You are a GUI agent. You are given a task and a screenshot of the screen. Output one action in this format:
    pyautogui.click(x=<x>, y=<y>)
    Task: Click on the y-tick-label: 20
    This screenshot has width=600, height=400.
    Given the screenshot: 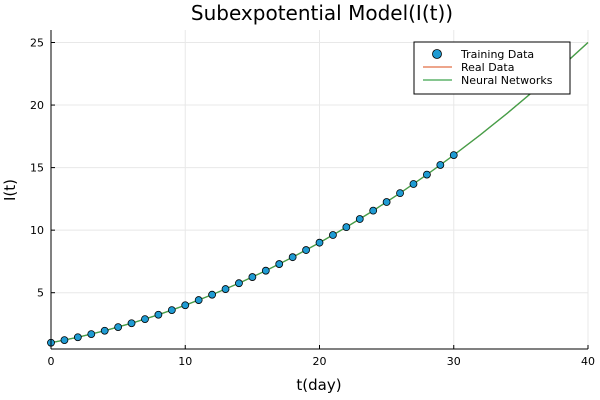 What is the action you would take?
    pyautogui.click(x=37, y=105)
    